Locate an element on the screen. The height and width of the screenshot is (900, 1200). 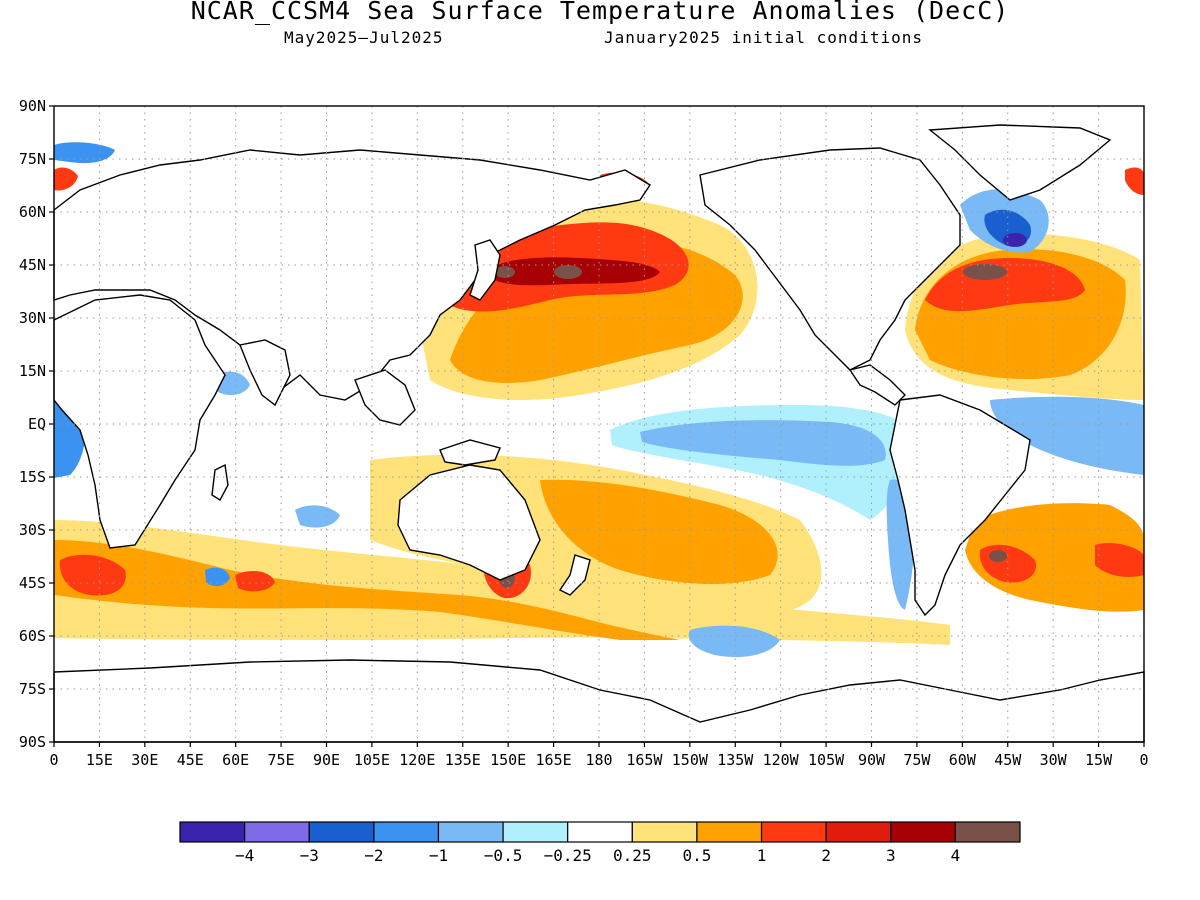
anomaly-barents-cool is located at coordinates (84, 153).